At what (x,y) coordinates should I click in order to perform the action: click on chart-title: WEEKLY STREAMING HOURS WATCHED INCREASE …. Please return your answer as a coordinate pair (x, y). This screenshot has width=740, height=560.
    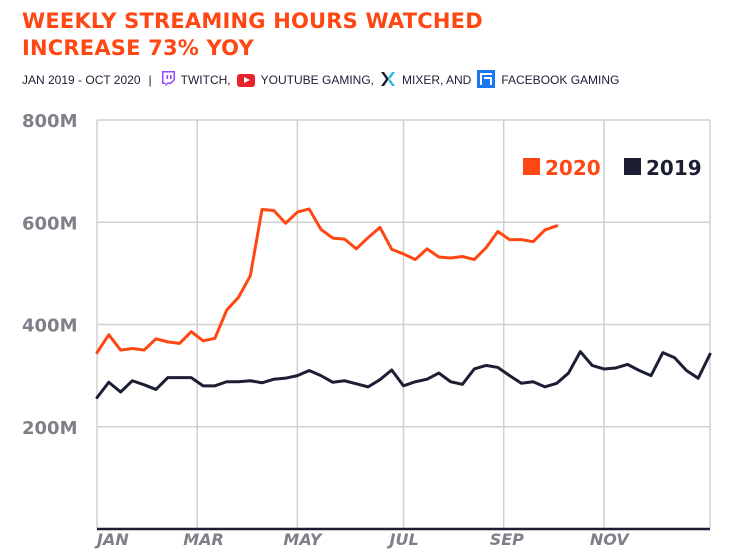
    Looking at the image, I should click on (252, 35).